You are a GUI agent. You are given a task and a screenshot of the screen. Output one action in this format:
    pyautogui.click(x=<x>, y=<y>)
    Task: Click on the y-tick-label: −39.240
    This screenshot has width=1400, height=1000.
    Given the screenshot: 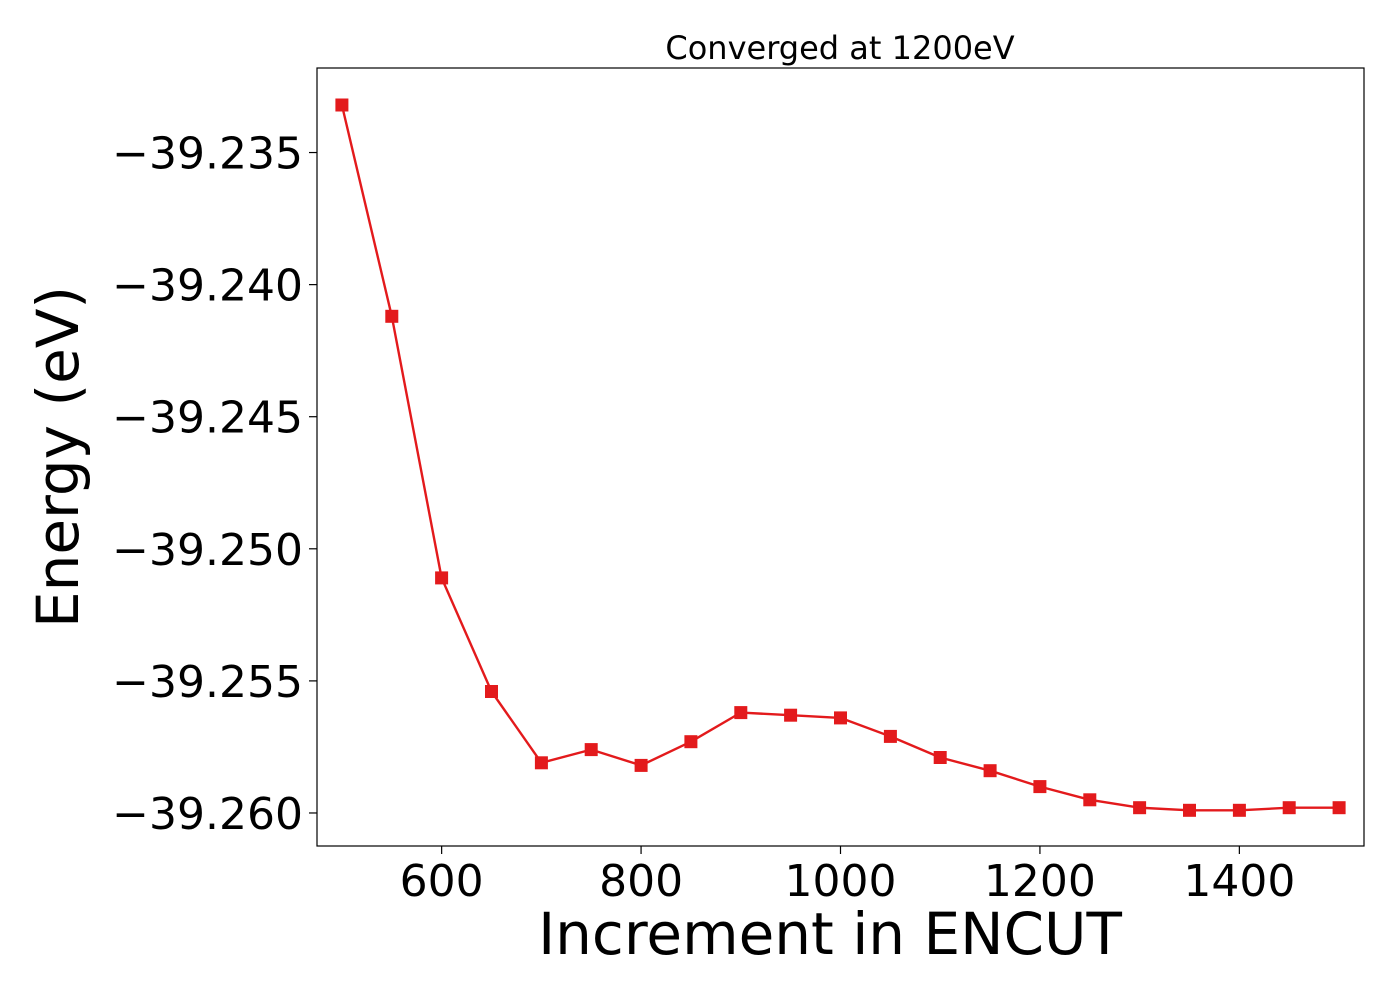 What is the action you would take?
    pyautogui.click(x=207, y=286)
    